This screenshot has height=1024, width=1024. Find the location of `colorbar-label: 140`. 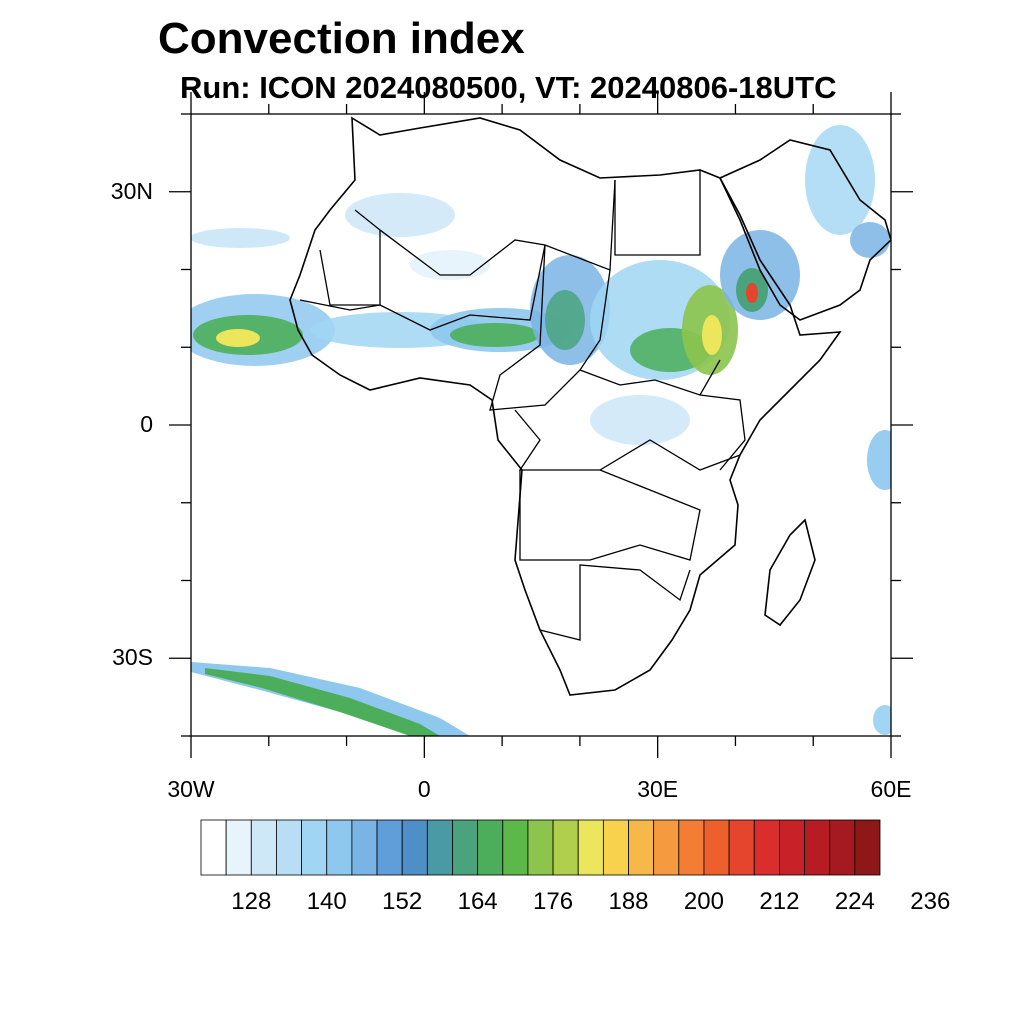

colorbar-label: 140 is located at coordinates (326, 901).